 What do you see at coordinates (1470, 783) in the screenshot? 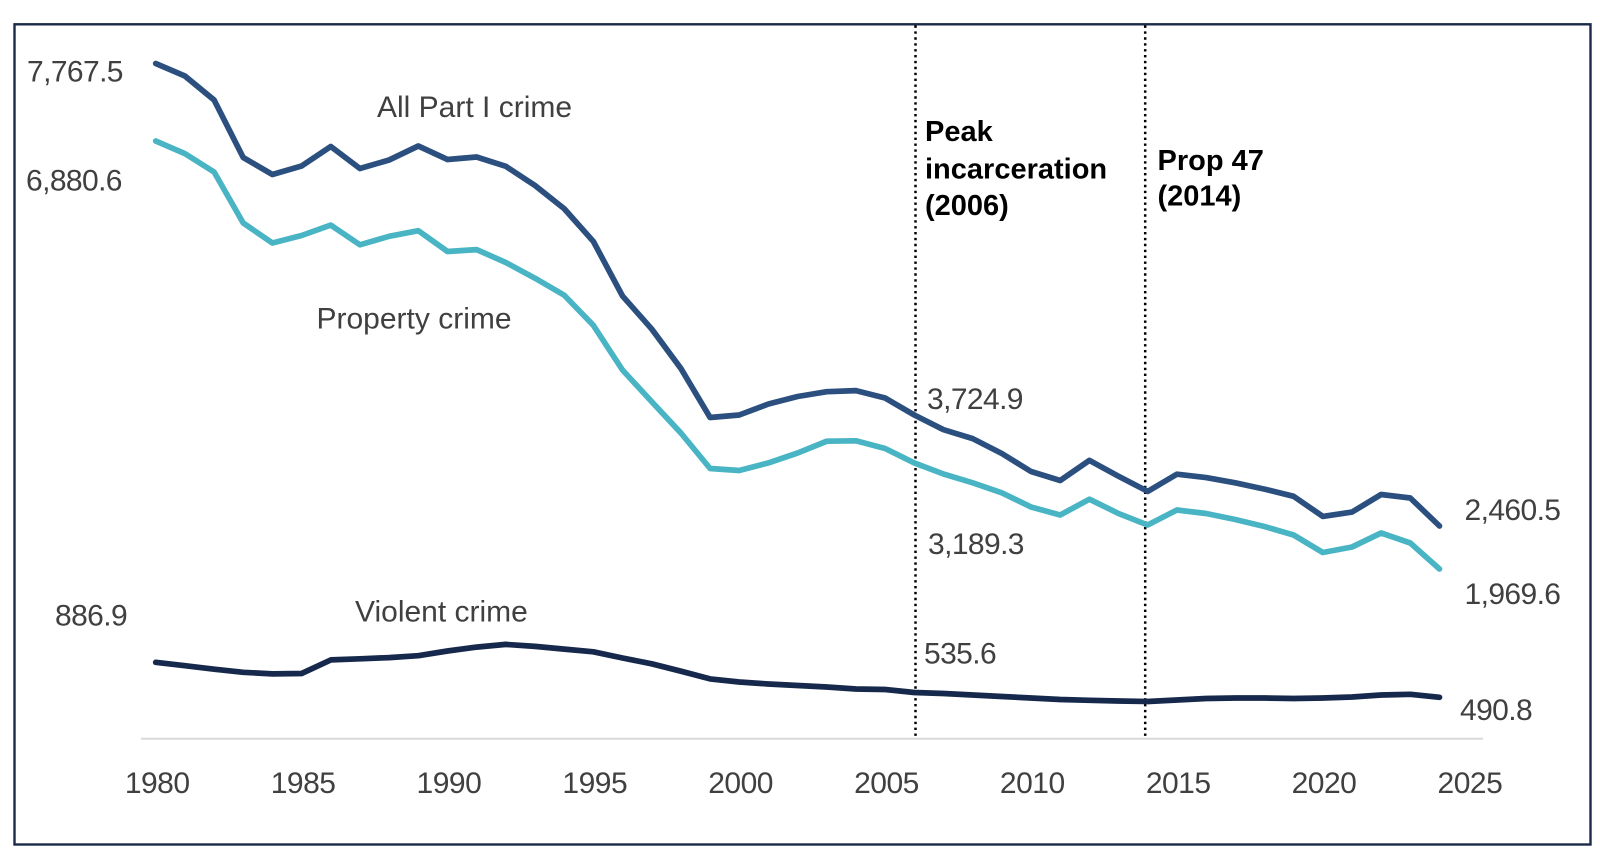
I see `svg-text: 2025` at bounding box center [1470, 783].